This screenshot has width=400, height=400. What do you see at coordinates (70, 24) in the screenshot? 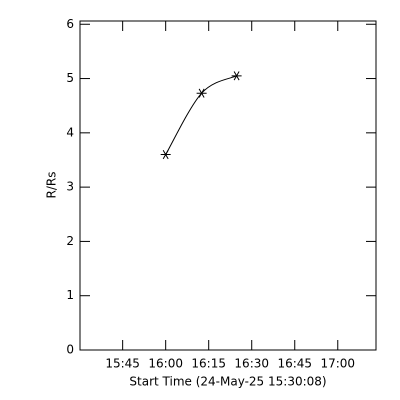
I see `y-tick-label: 6` at bounding box center [70, 24].